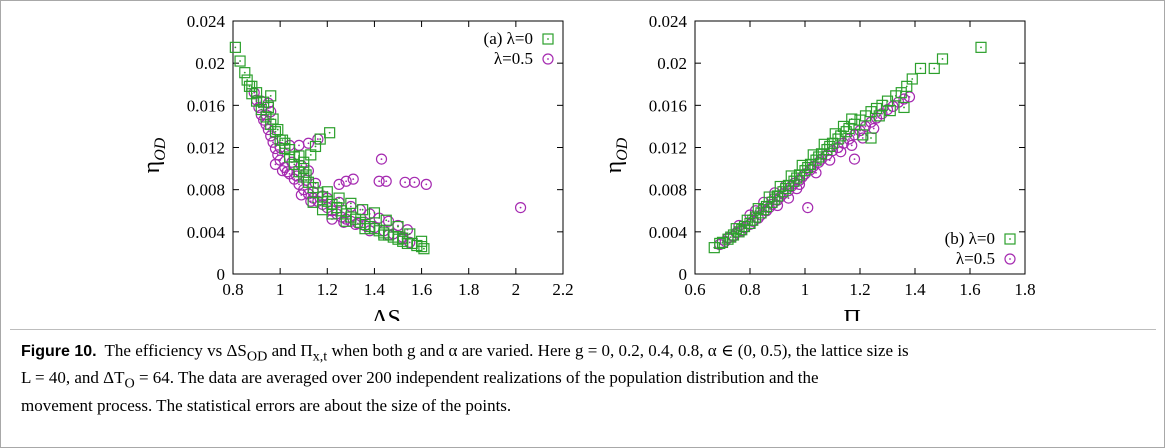  Describe the element at coordinates (583, 329) in the screenshot. I see `caption-divider` at that location.